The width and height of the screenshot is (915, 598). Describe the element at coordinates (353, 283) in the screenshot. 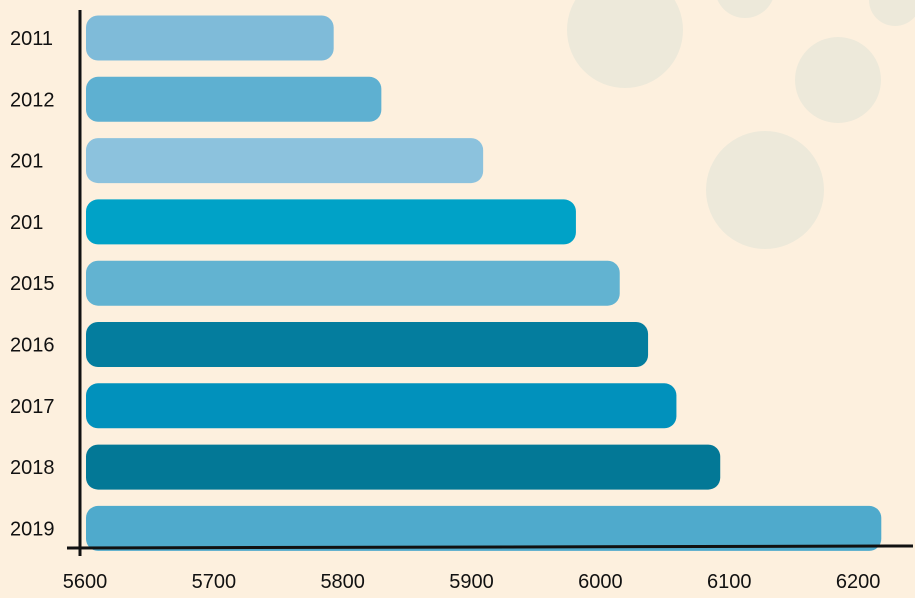

I see `bar-2015` at that location.